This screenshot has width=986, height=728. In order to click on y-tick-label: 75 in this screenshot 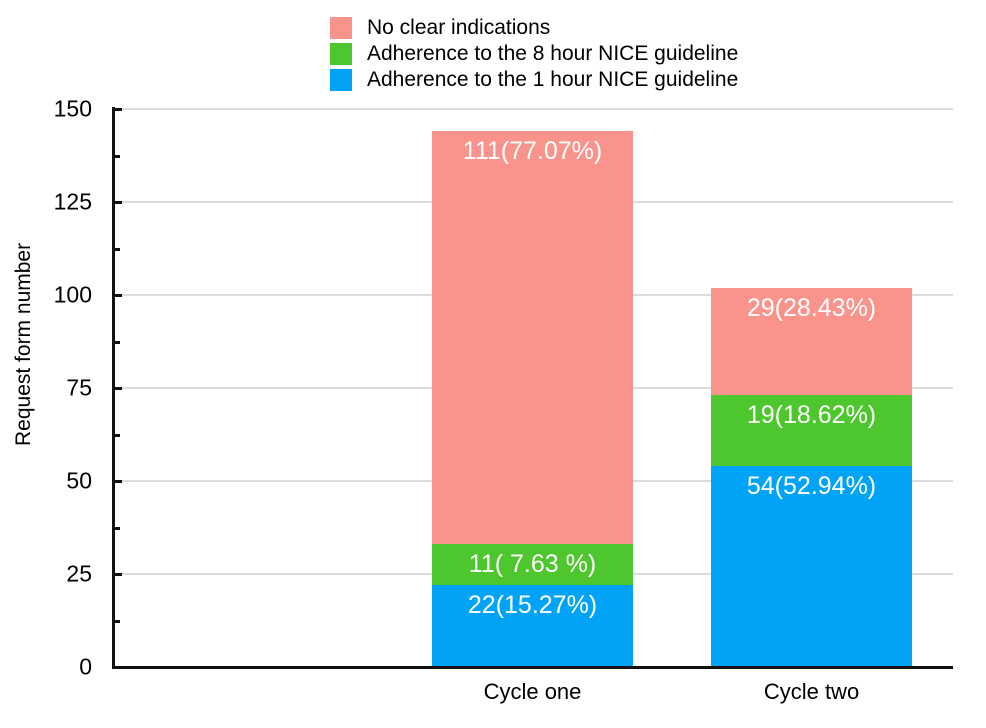, I will do `click(79, 387)`.